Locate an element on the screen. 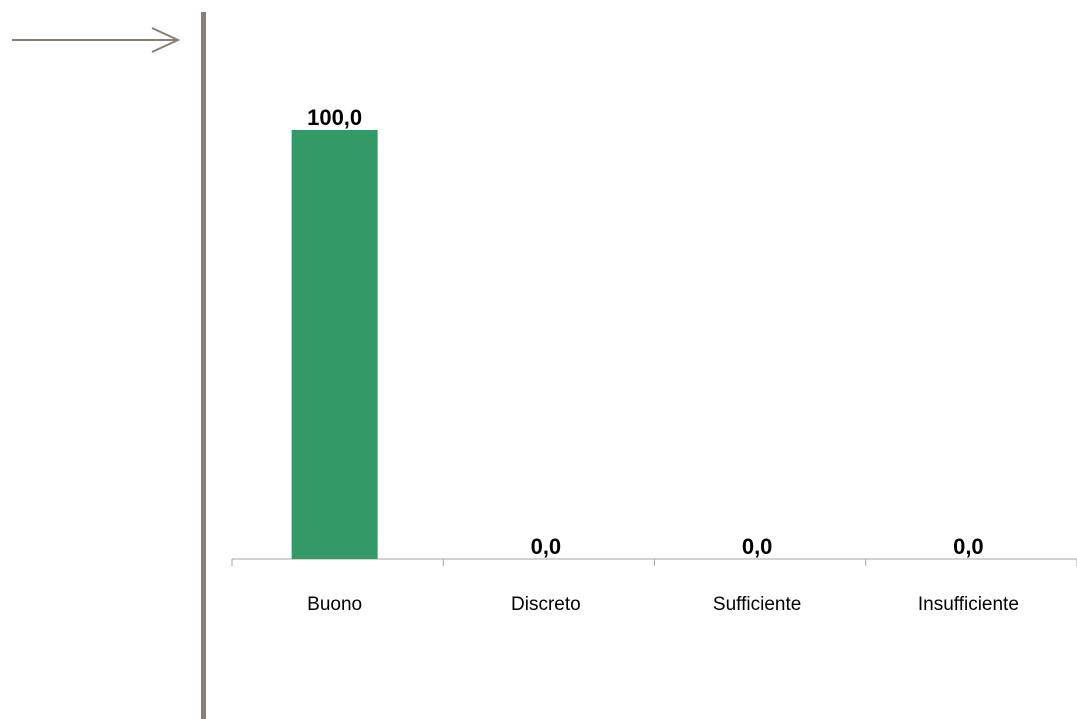 Image resolution: width=1077 pixels, height=719 pixels. category-label-discreto: Discreto is located at coordinates (546, 604).